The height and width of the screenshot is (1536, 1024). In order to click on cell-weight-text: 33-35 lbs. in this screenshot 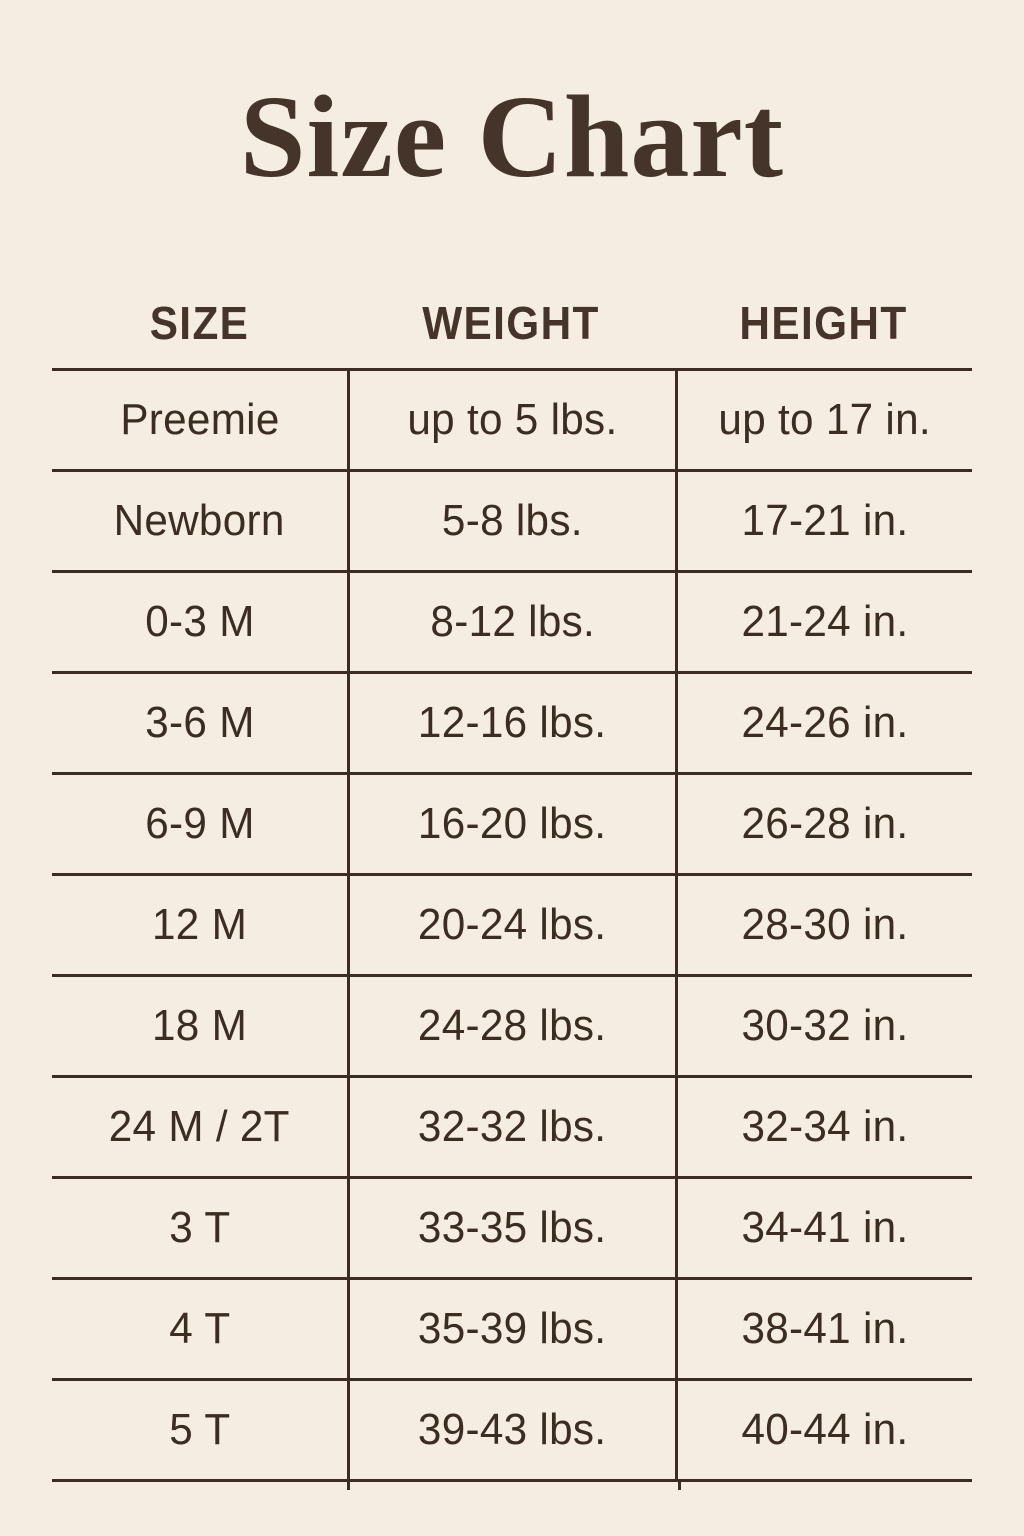, I will do `click(512, 1227)`.